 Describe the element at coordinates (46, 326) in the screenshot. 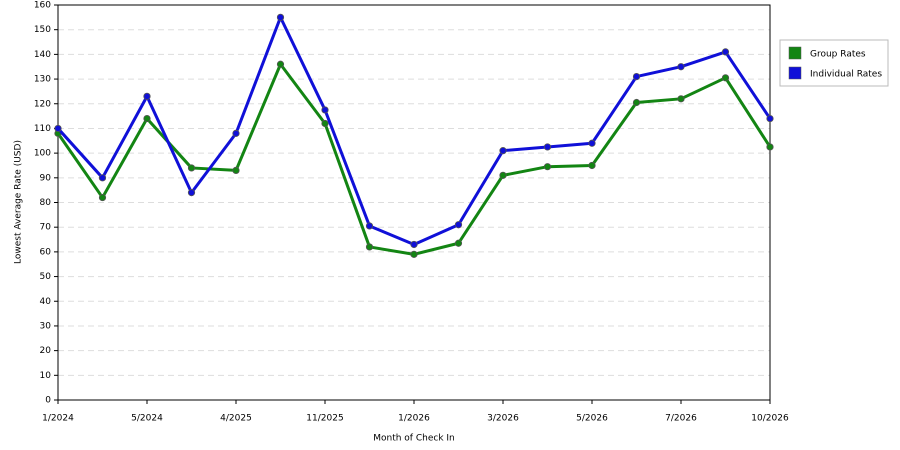

I see `y-tick-label: 30` at that location.